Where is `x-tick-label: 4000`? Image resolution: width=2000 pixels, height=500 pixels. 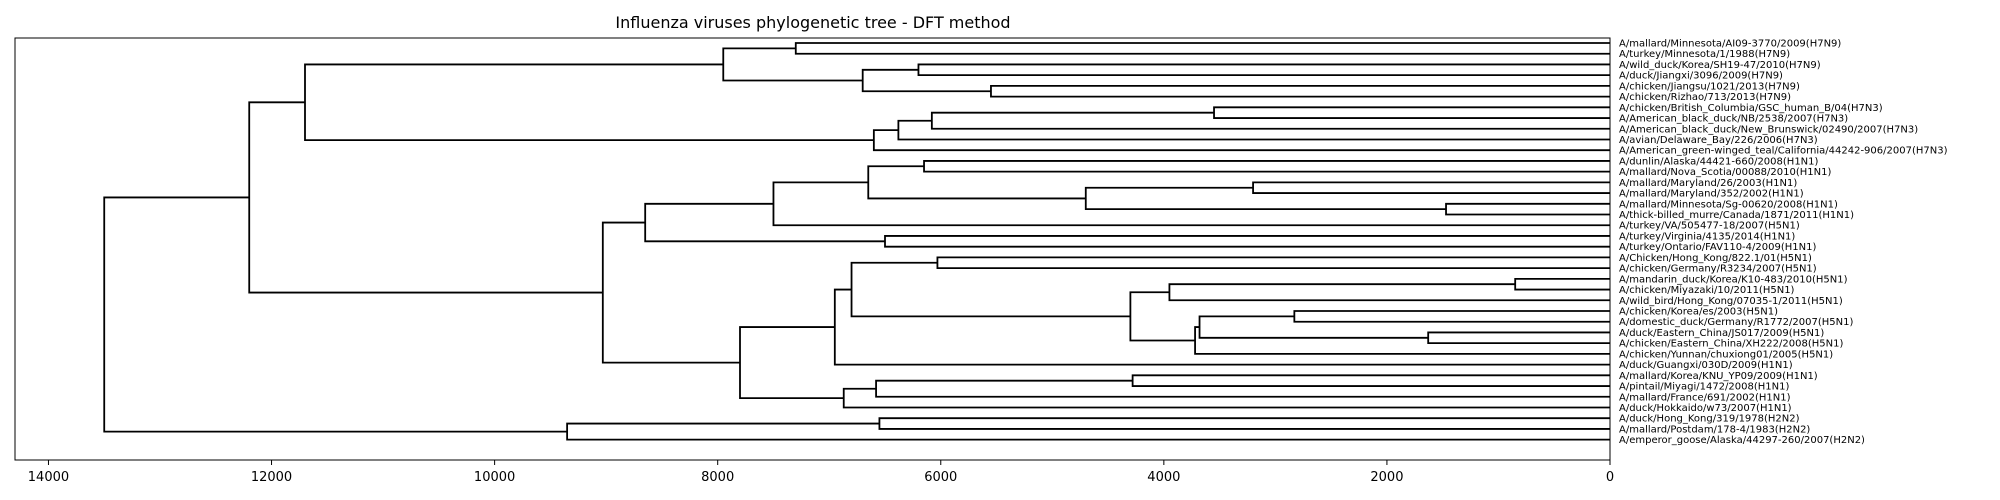
x-tick-label: 4000 is located at coordinates (1163, 477).